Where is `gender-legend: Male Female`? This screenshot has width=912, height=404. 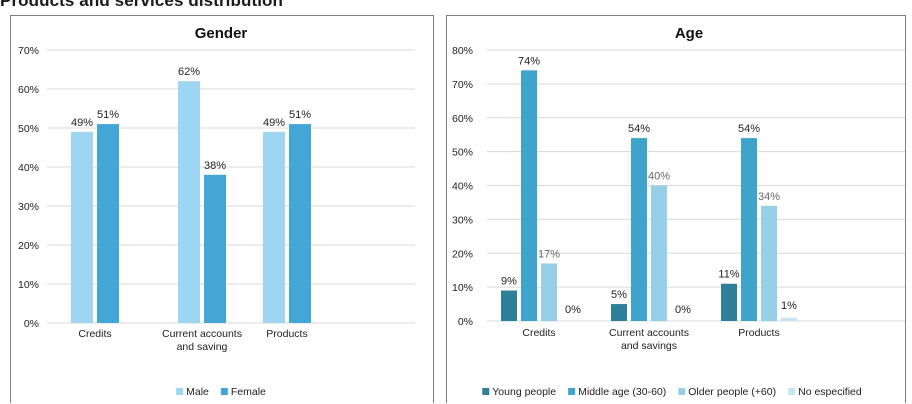
gender-legend: Male Female is located at coordinates (221, 392).